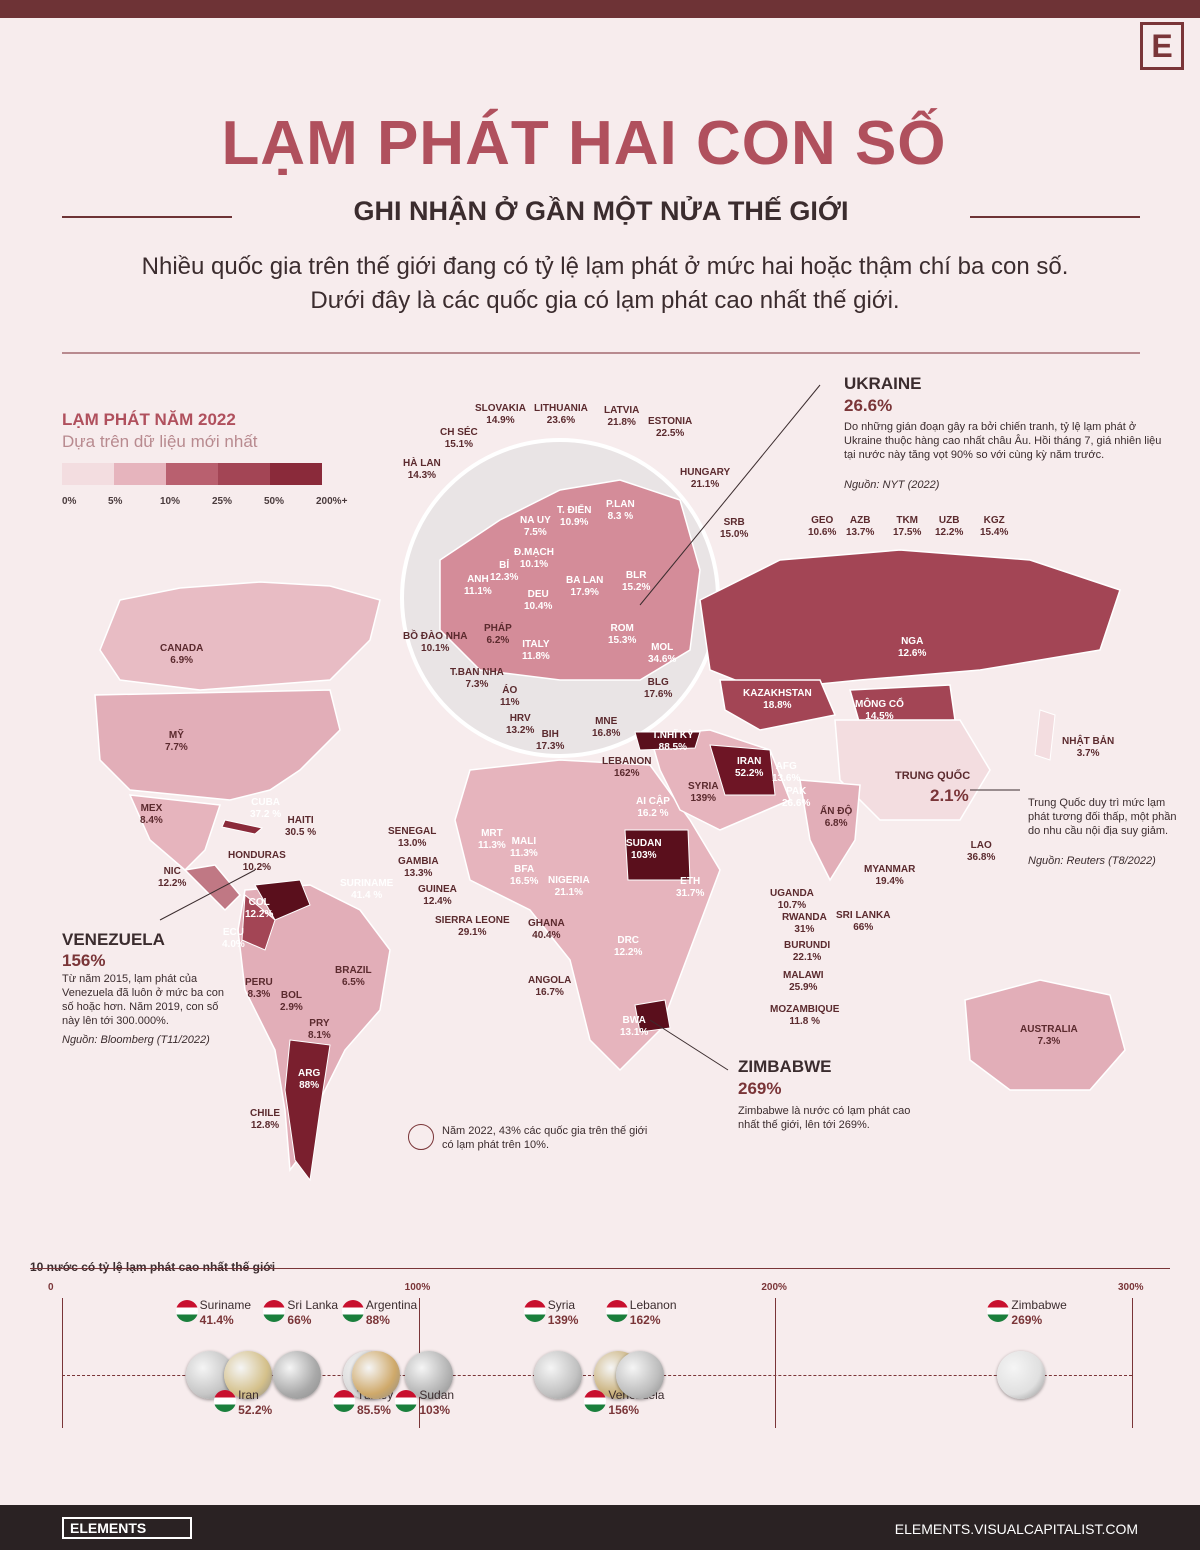  What do you see at coordinates (538, 594) in the screenshot?
I see `map-label-name: DEU` at bounding box center [538, 594].